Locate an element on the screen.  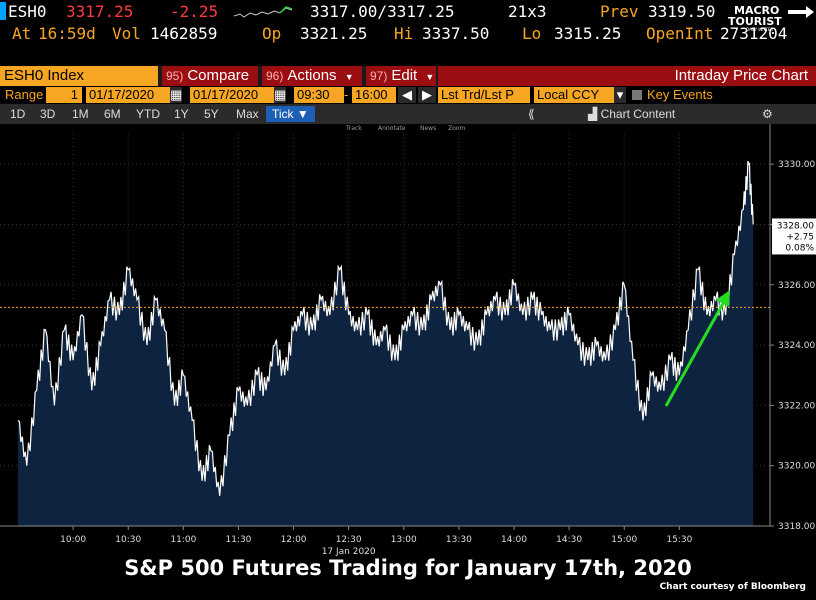
tab-tick-label: Tick is located at coordinates (283, 114).